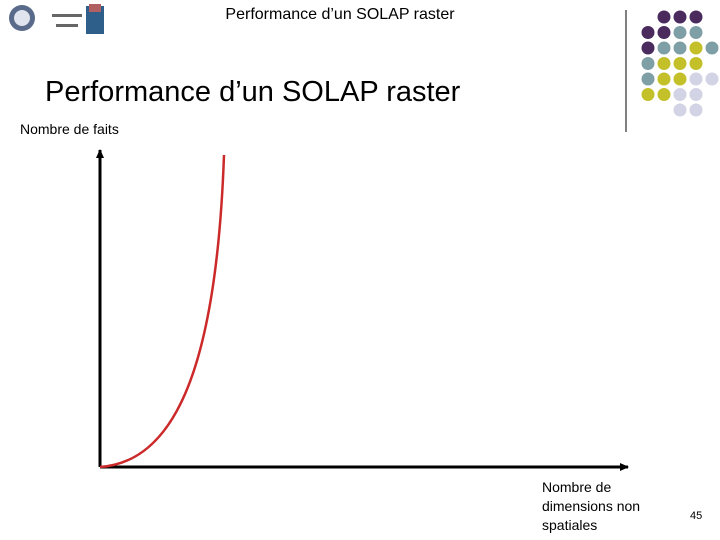 The image size is (720, 540). What do you see at coordinates (69, 129) in the screenshot?
I see `y-axis-label: Nombre de faits` at bounding box center [69, 129].